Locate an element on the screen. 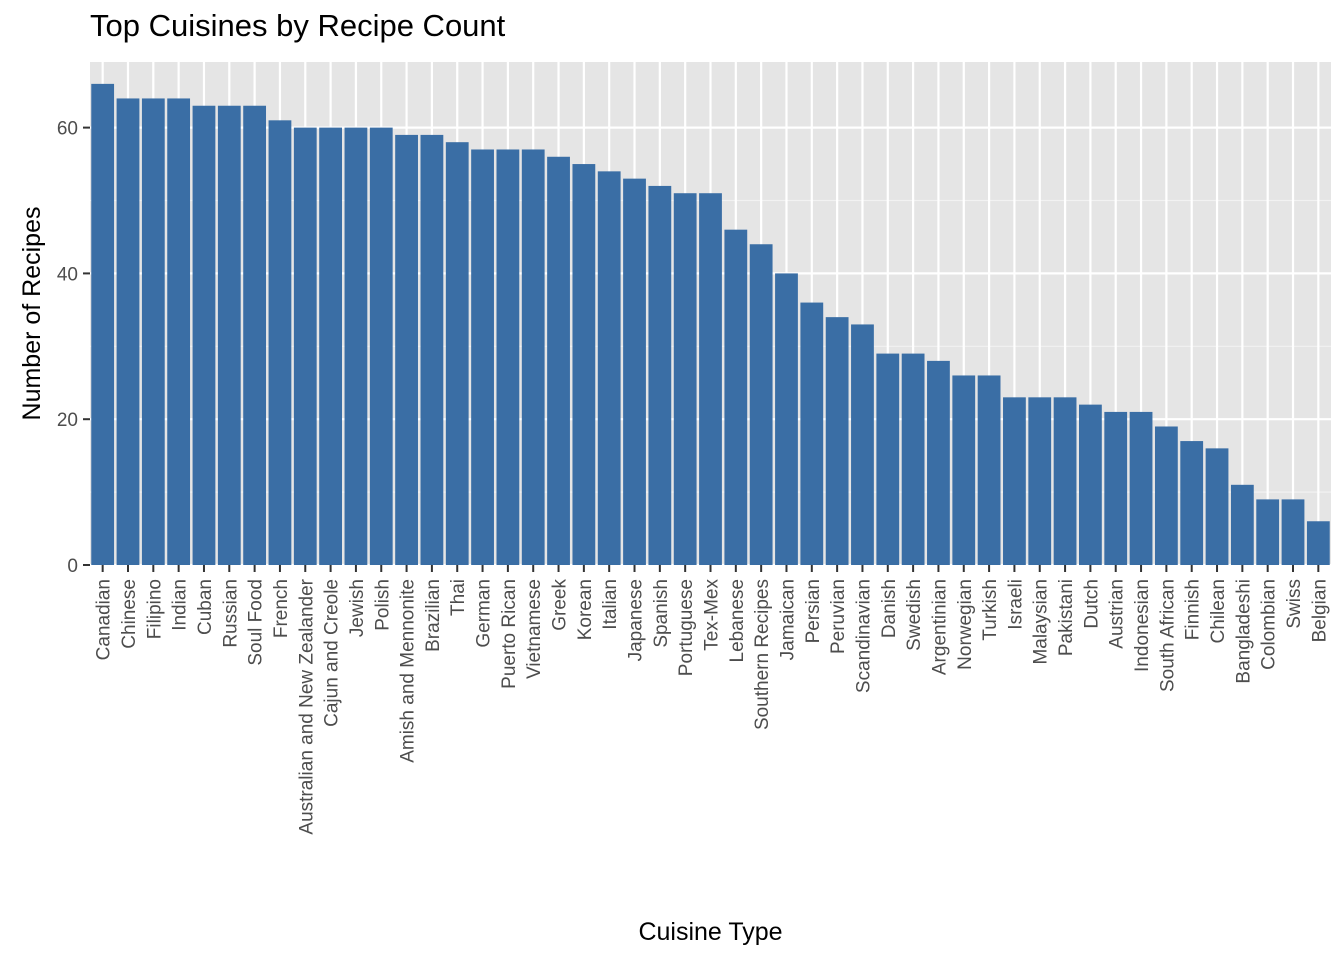 This screenshot has height=960, width=1344. x-tick-label: Bangladeshi is located at coordinates (1243, 631).